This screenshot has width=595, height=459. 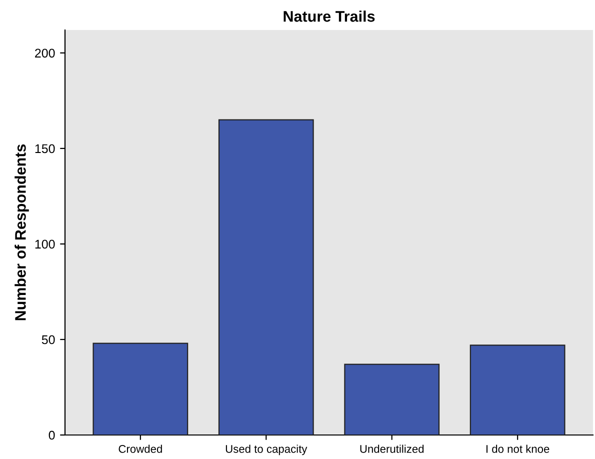 What do you see at coordinates (45, 53) in the screenshot?
I see `y-tick-label: 200` at bounding box center [45, 53].